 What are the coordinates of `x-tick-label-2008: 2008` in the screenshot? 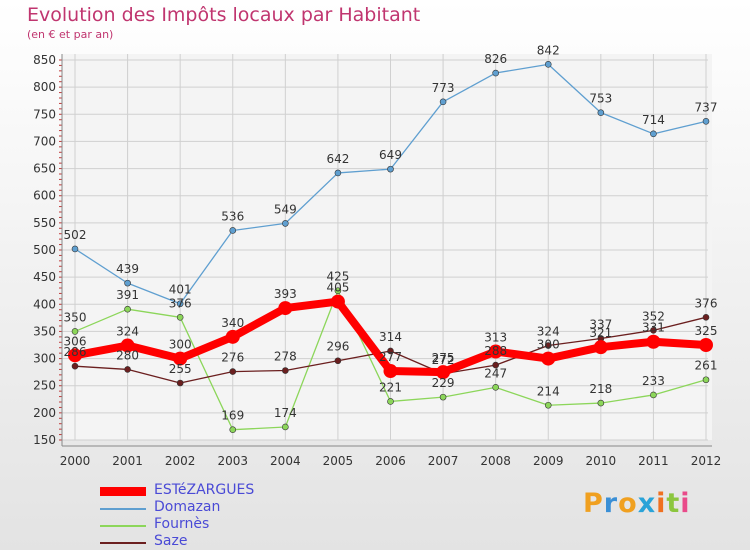 It's located at (495, 461).